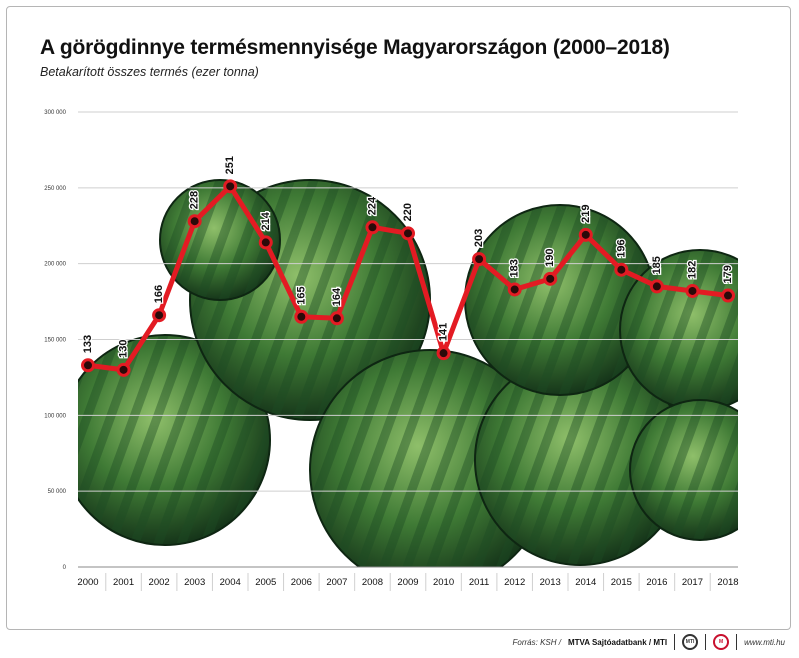  I want to click on data-label: 166, so click(159, 294).